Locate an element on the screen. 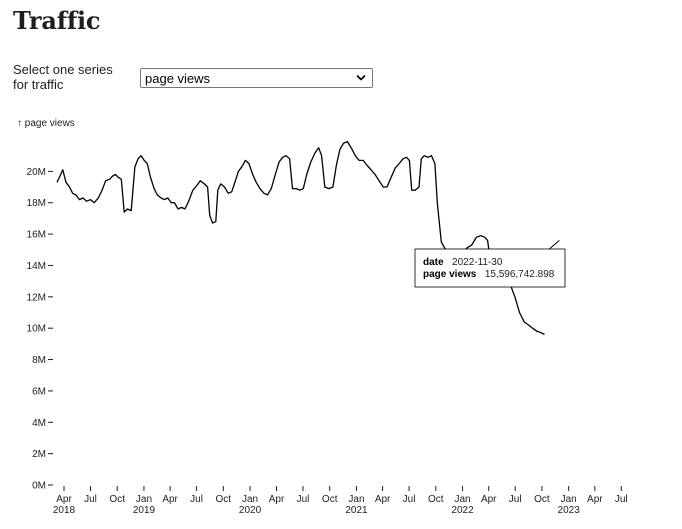 The width and height of the screenshot is (682, 529). y-tick-label: 14M is located at coordinates (36, 266).